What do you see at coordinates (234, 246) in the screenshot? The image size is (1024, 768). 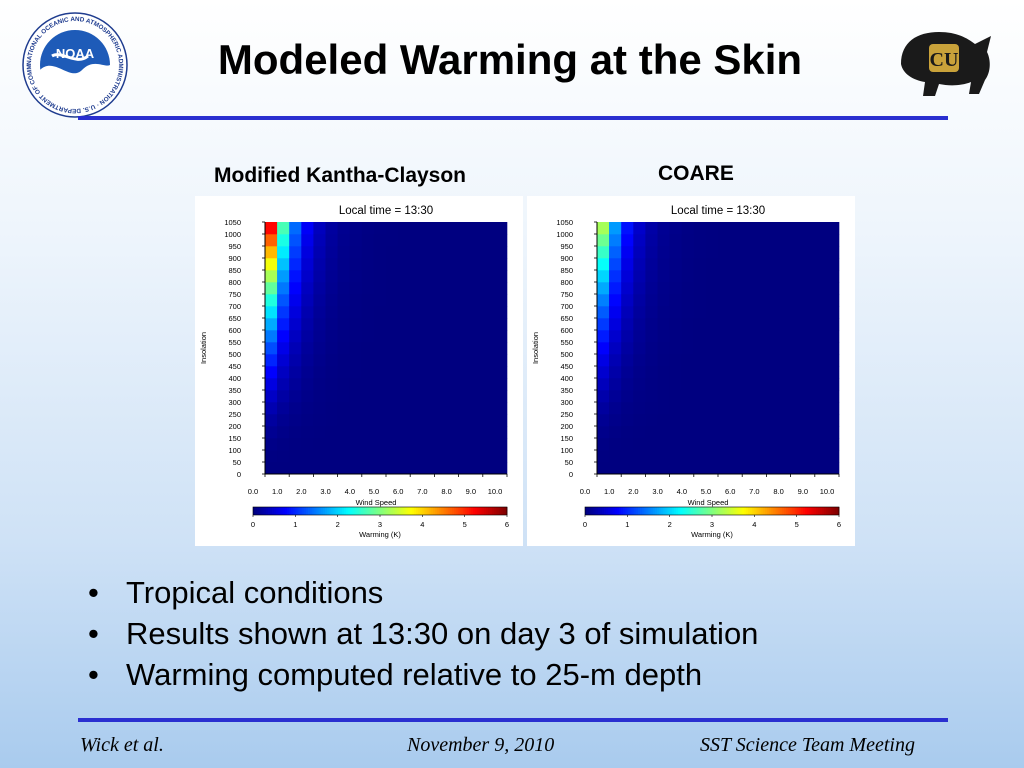 I see `y-tick-label: 950` at bounding box center [234, 246].